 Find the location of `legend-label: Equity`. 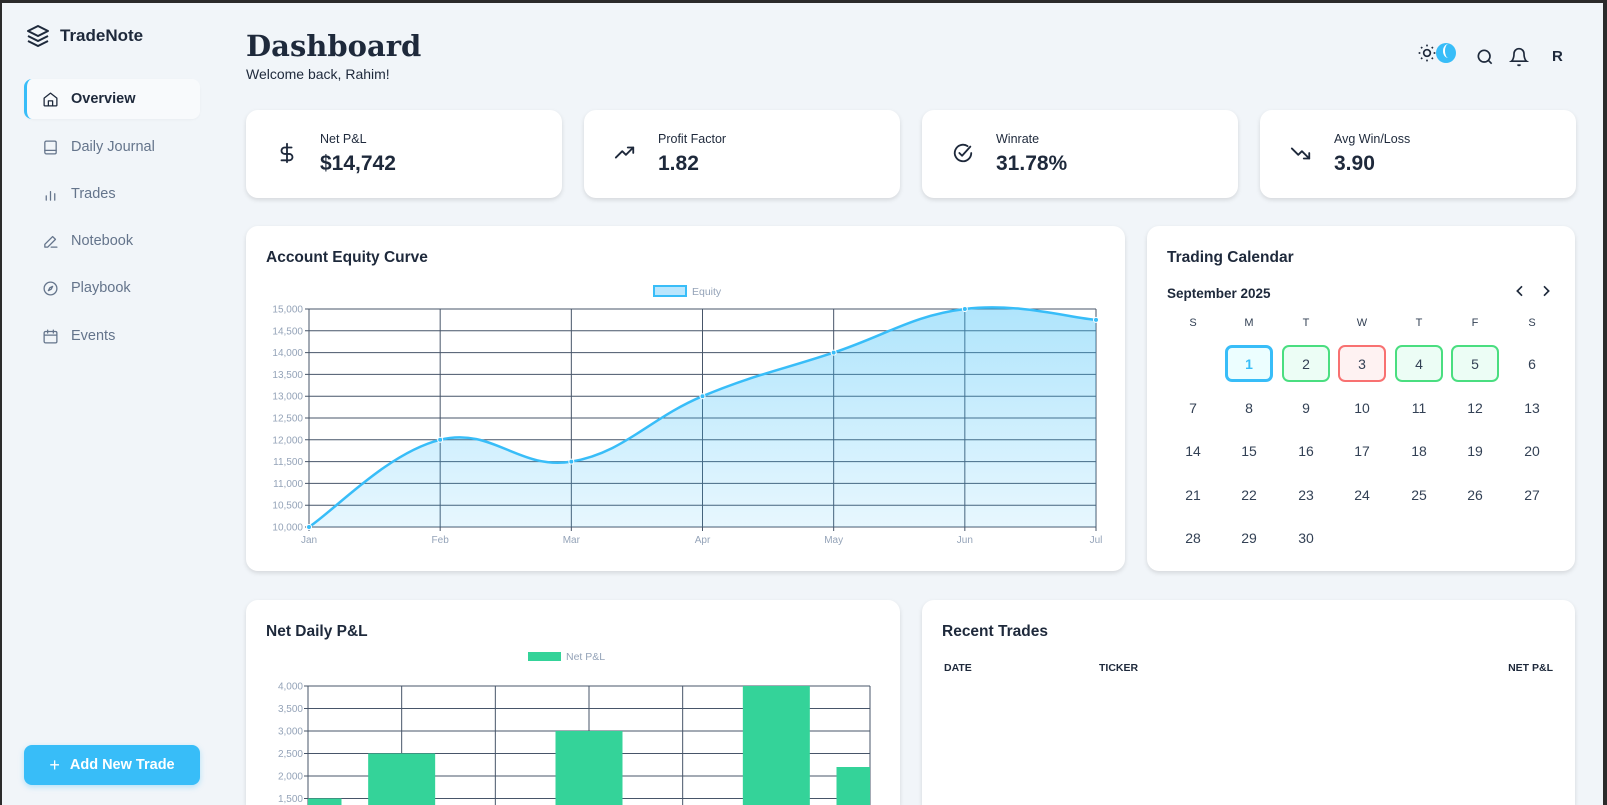

legend-label: Equity is located at coordinates (707, 292).